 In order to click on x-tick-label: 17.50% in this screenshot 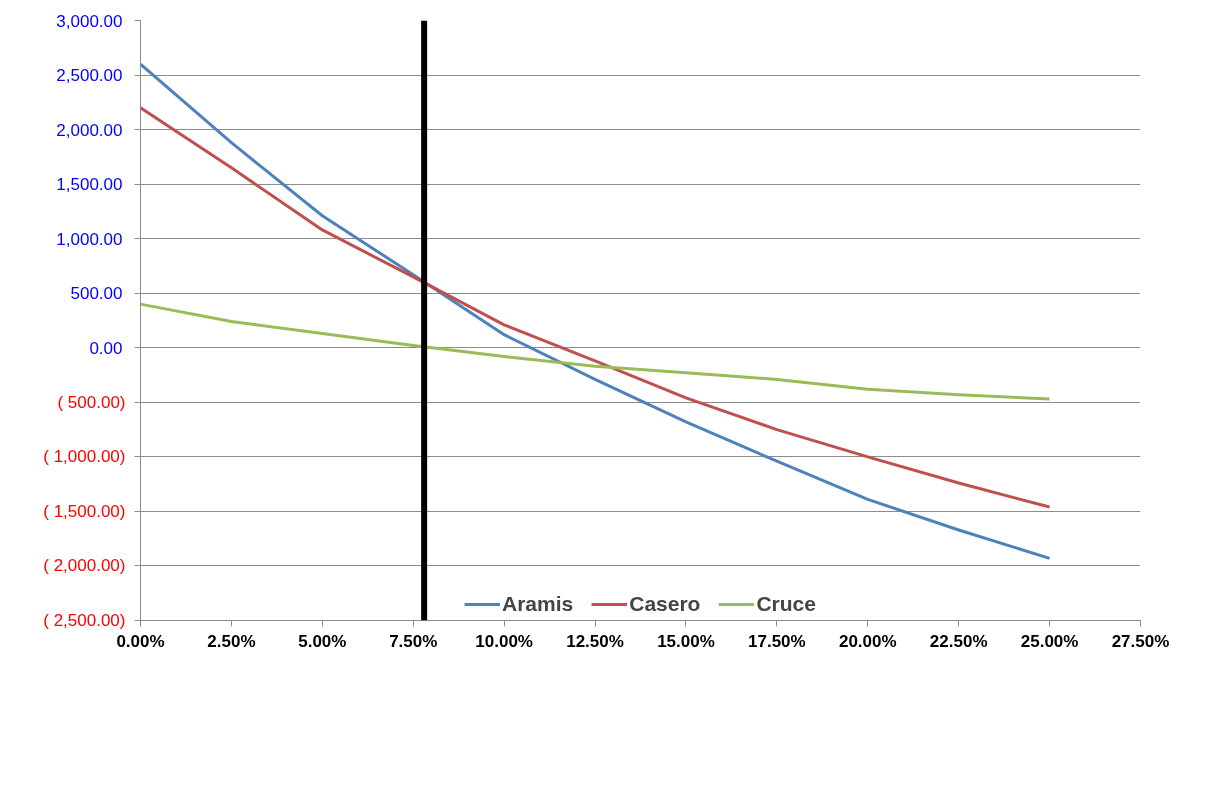, I will do `click(777, 641)`.